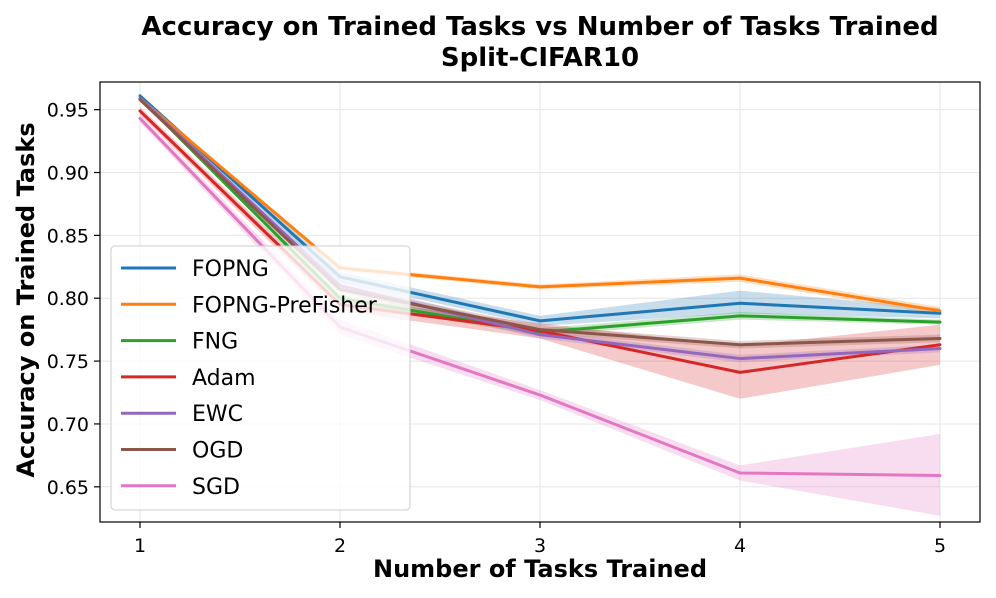 The image size is (996, 598). Describe the element at coordinates (285, 305) in the screenshot. I see `legend-label-fopng-prefisher: FOPNG-PreFisher` at that location.